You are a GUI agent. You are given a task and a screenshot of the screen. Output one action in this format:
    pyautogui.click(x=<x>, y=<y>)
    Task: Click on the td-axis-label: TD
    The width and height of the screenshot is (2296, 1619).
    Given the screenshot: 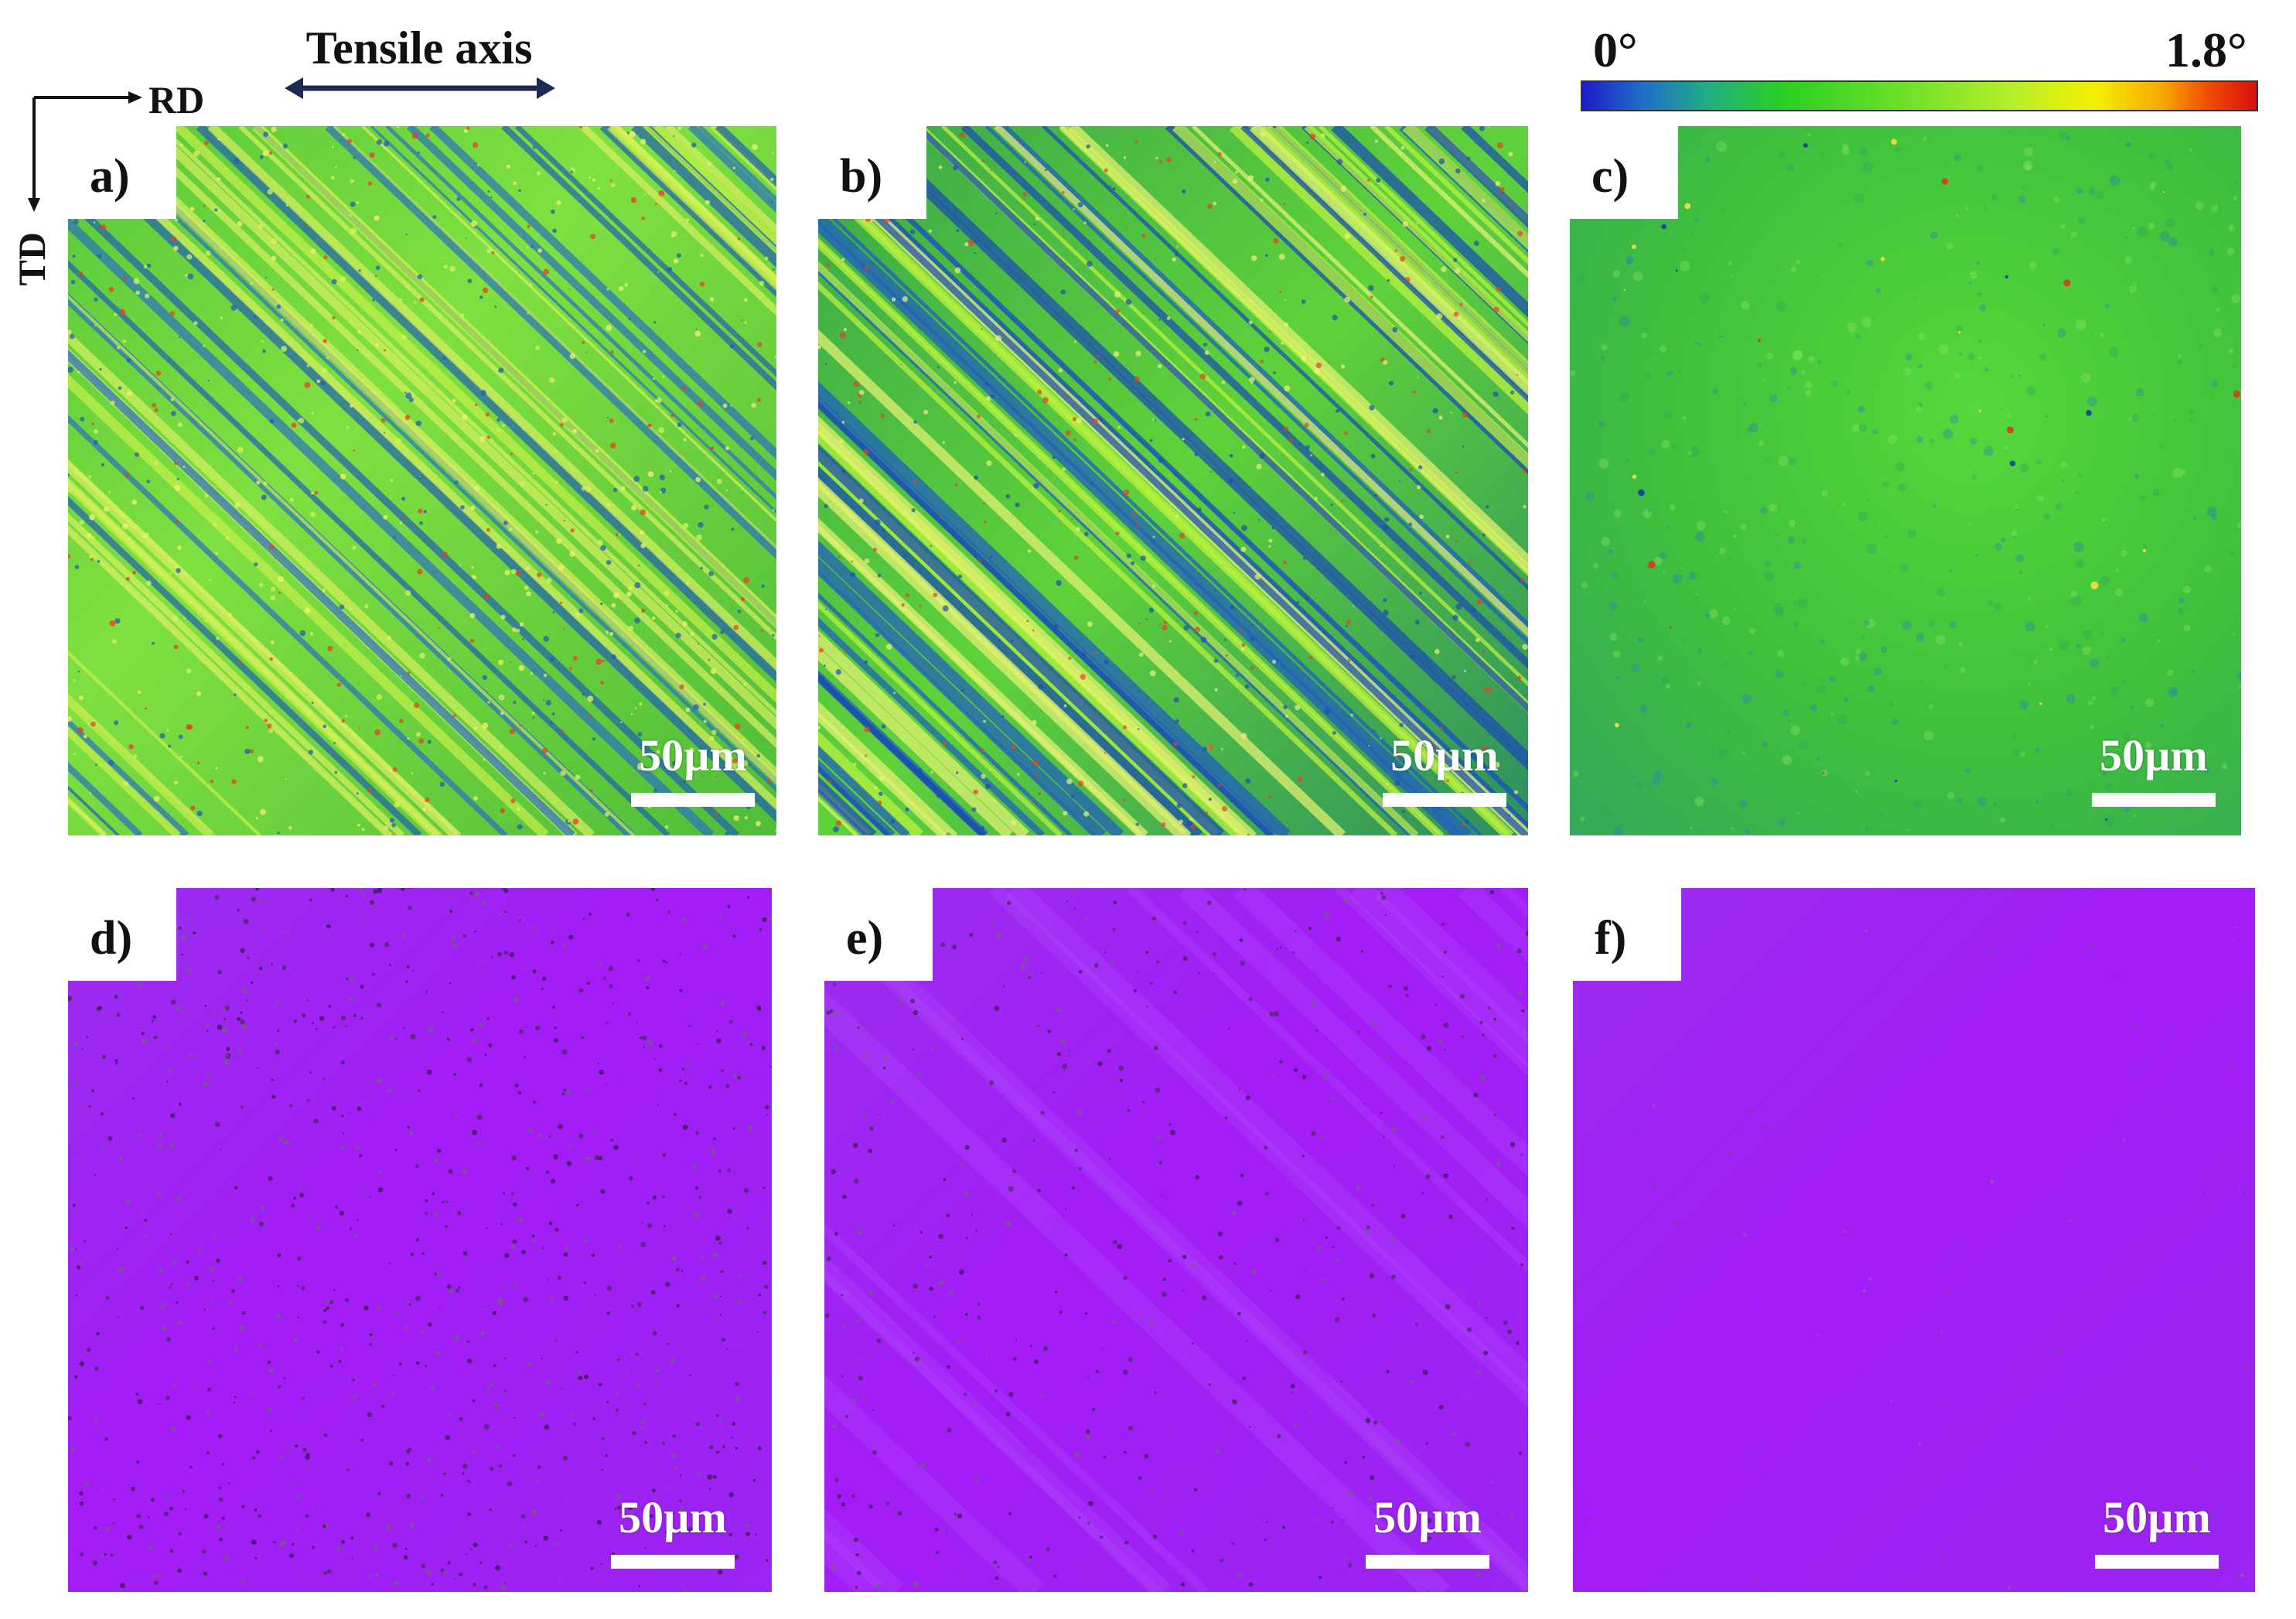 What is the action you would take?
    pyautogui.click(x=31, y=259)
    